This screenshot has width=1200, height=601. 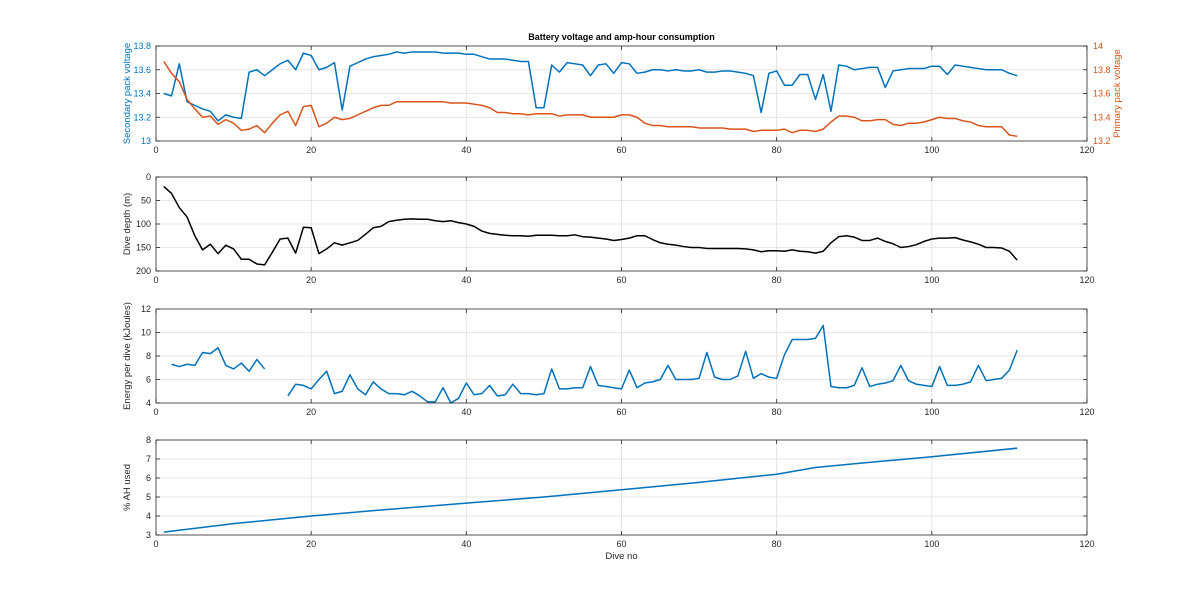 What do you see at coordinates (1102, 117) in the screenshot?
I see `right-y-tick-label: 13.4` at bounding box center [1102, 117].